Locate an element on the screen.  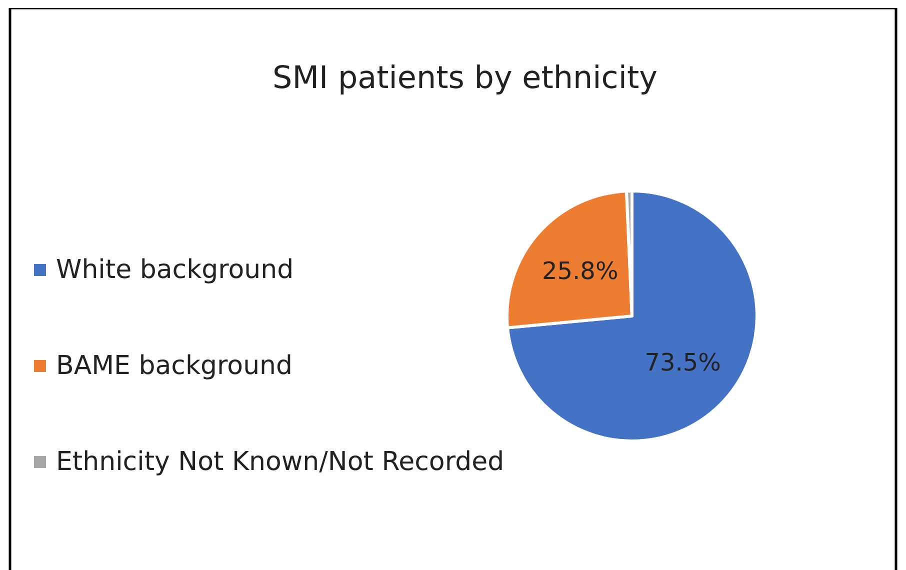
data-label: 73.5% is located at coordinates (682, 362).